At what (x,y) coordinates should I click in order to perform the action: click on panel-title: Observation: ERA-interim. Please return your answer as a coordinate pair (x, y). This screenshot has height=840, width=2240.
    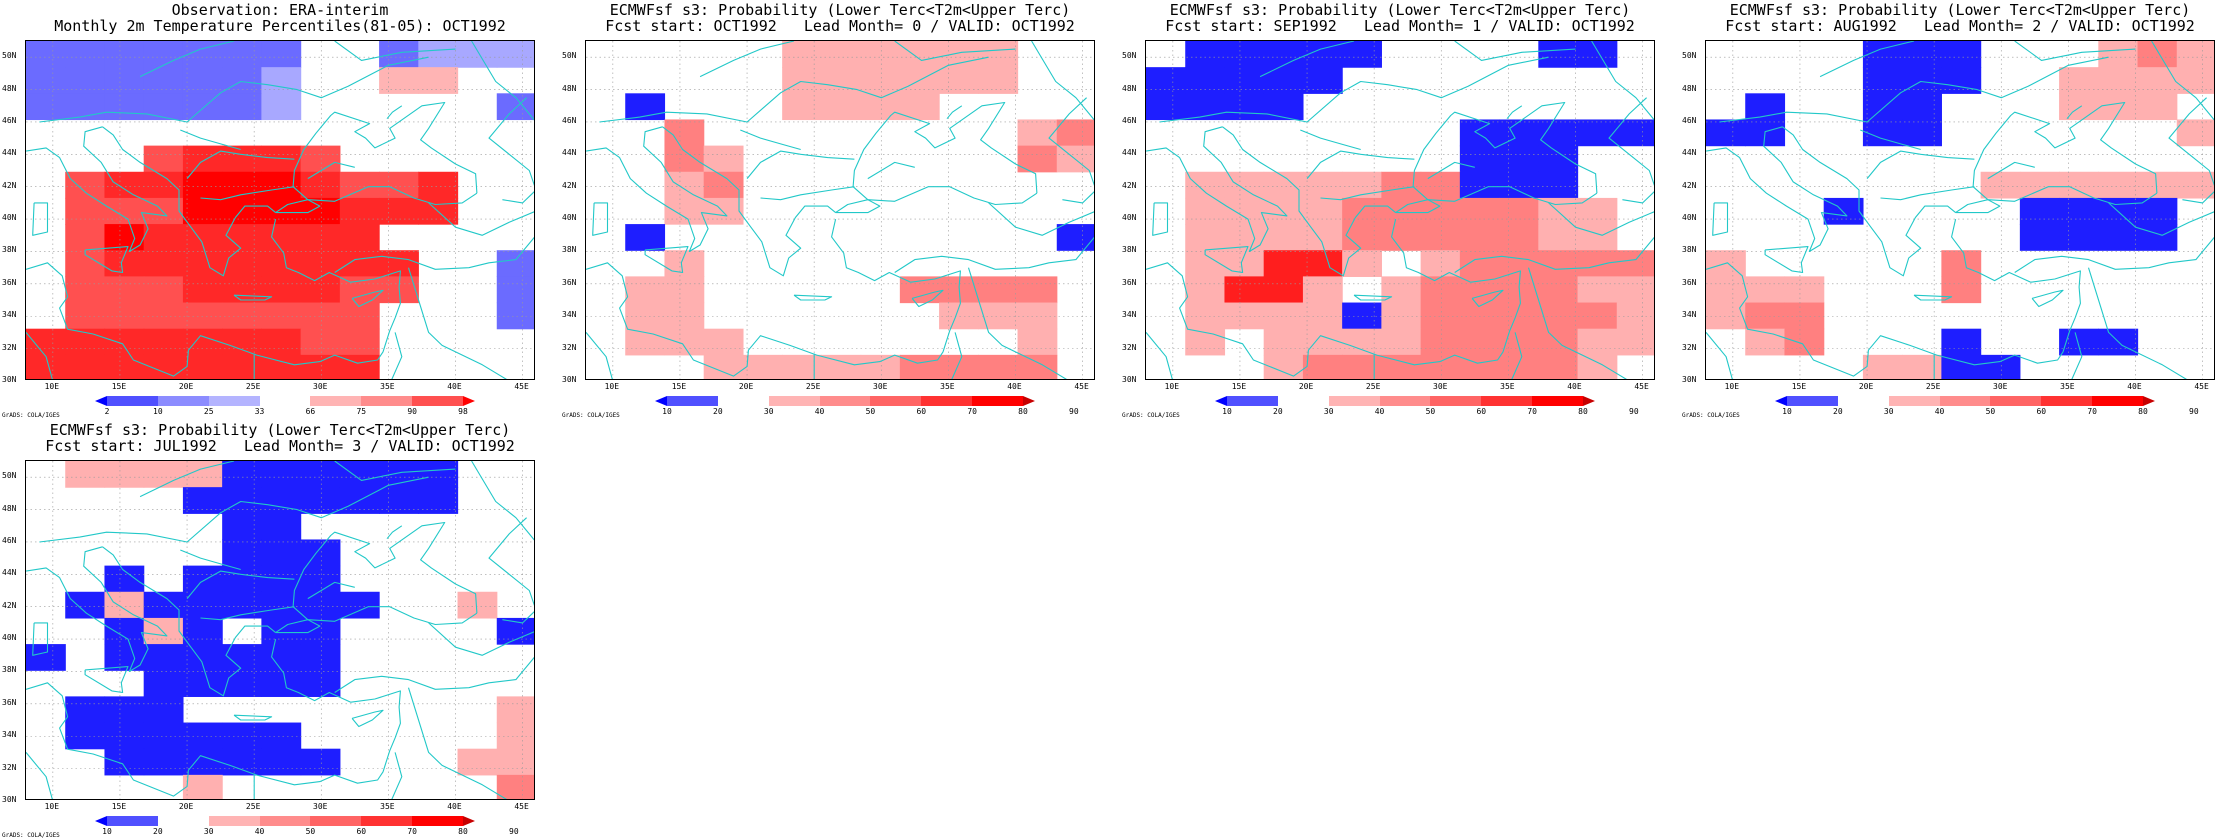
    Looking at the image, I should click on (280, 10).